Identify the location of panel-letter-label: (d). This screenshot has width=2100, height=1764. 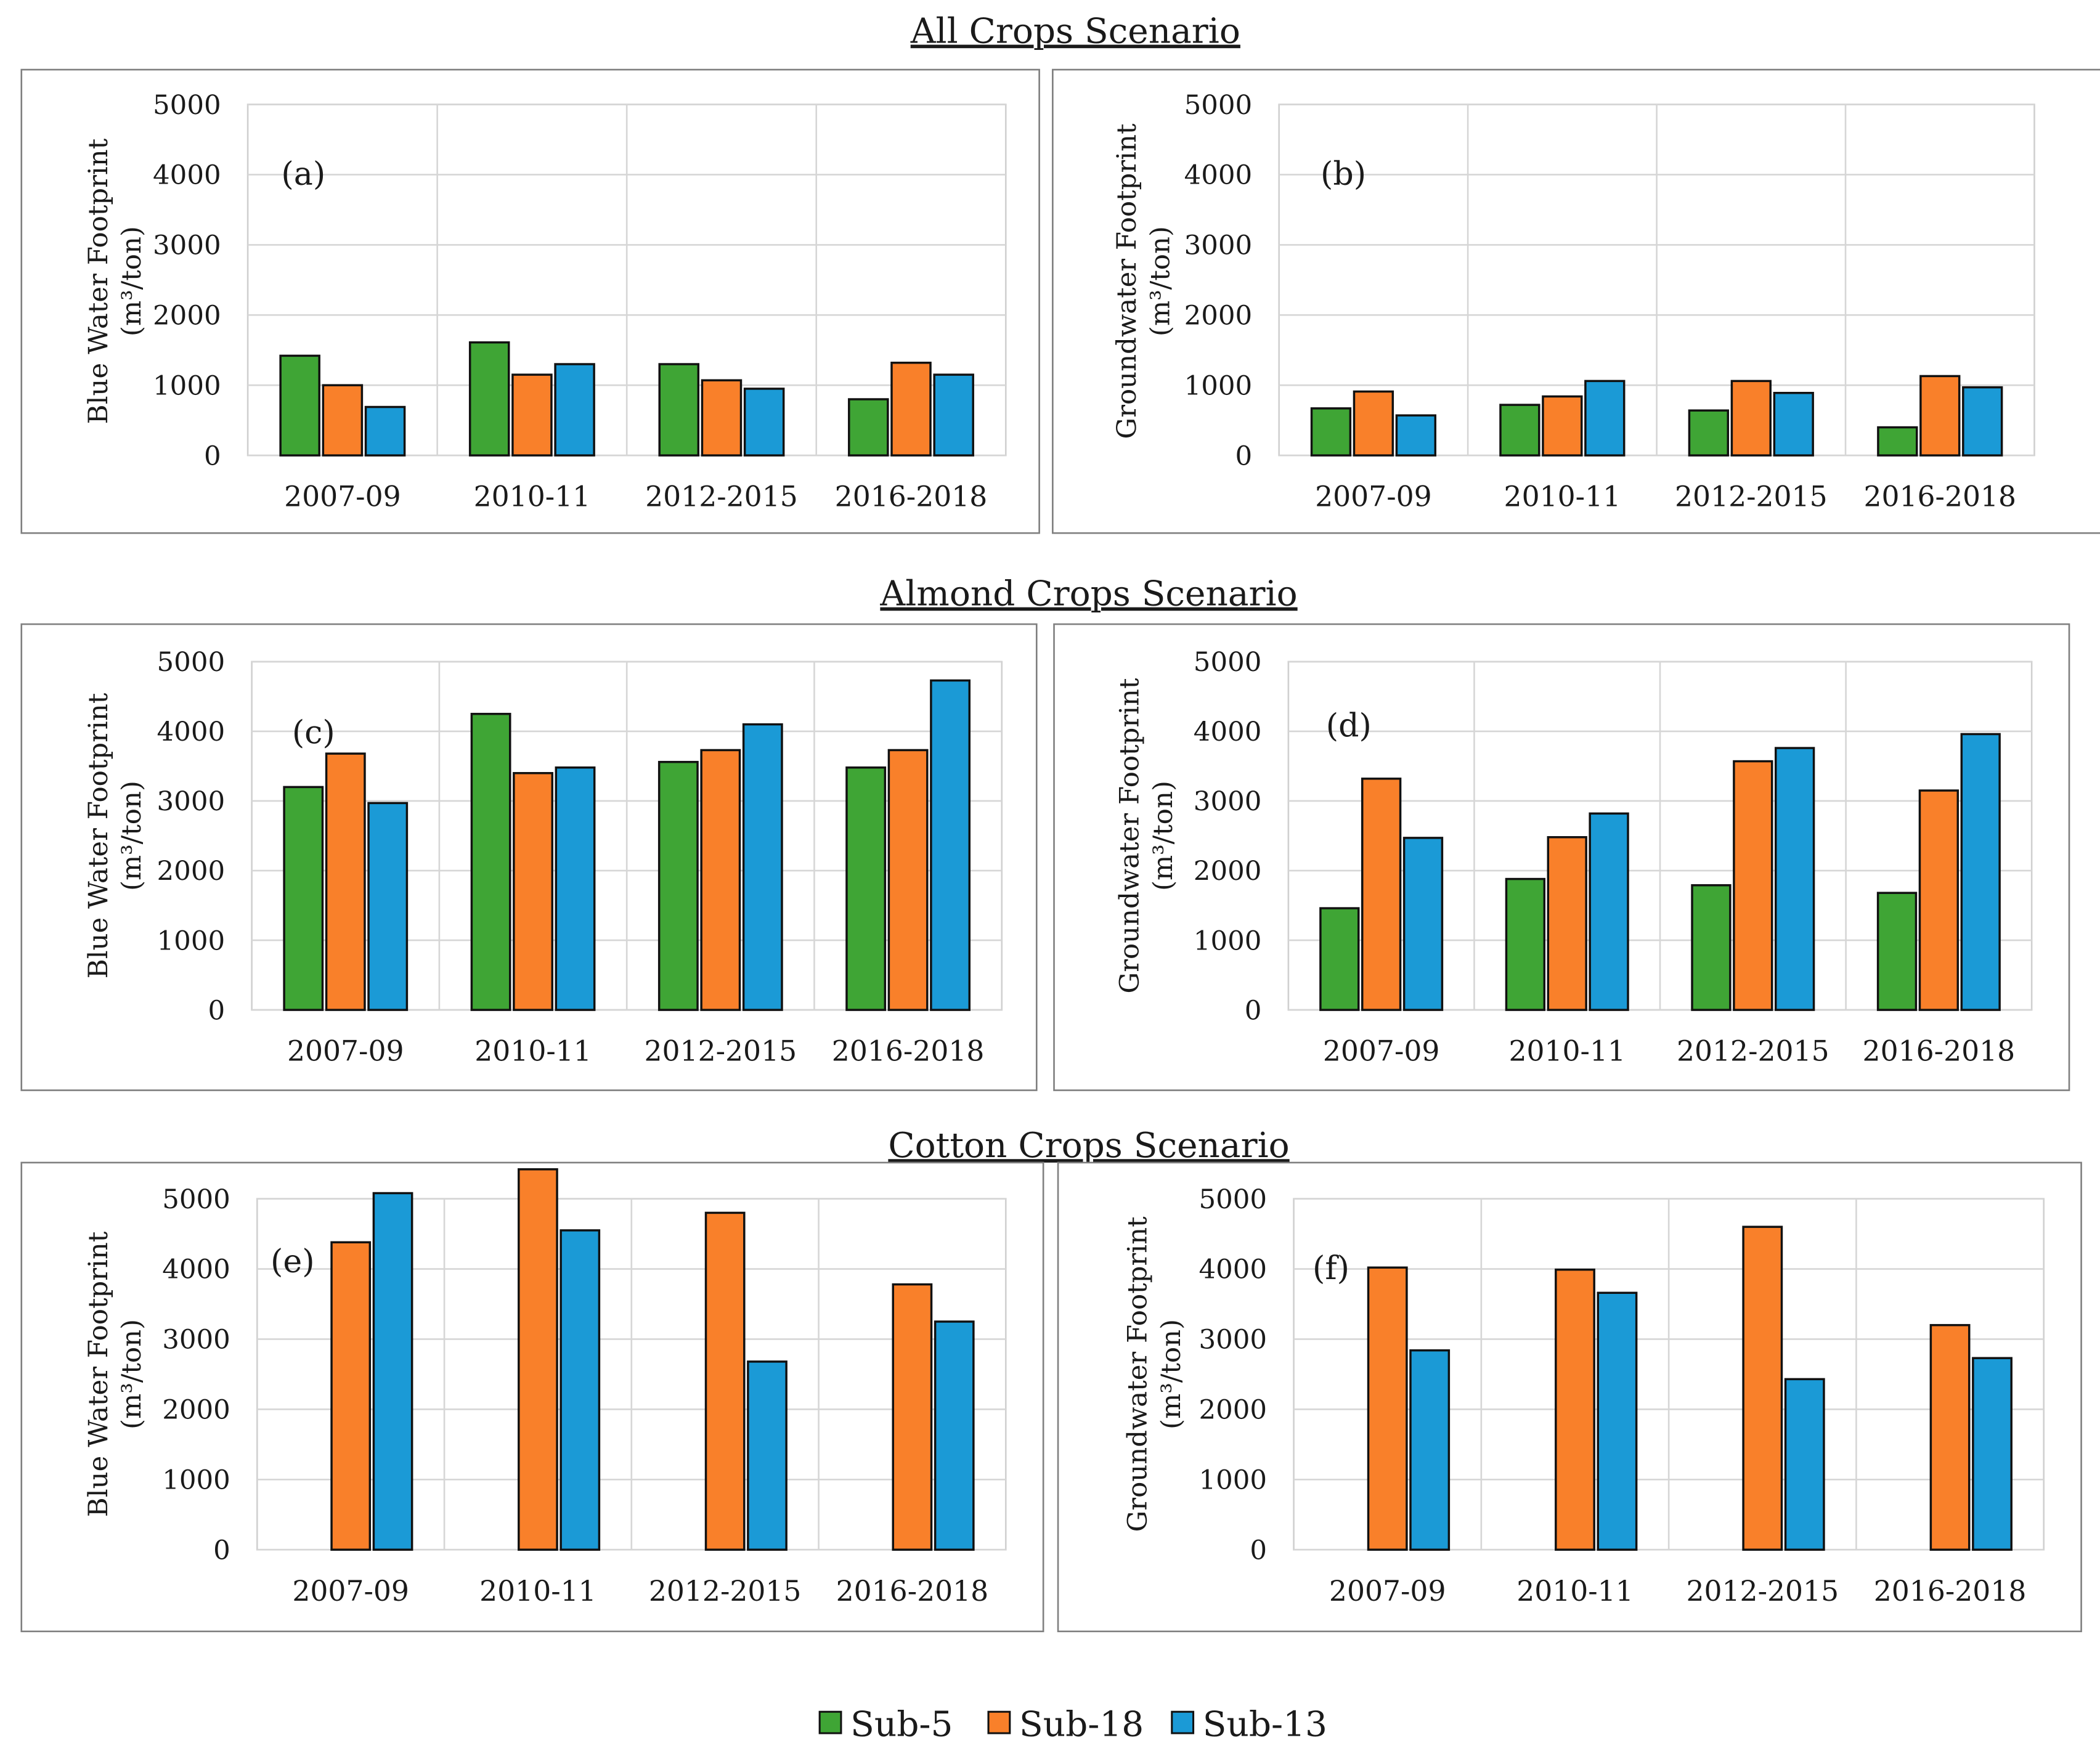
(1349, 726).